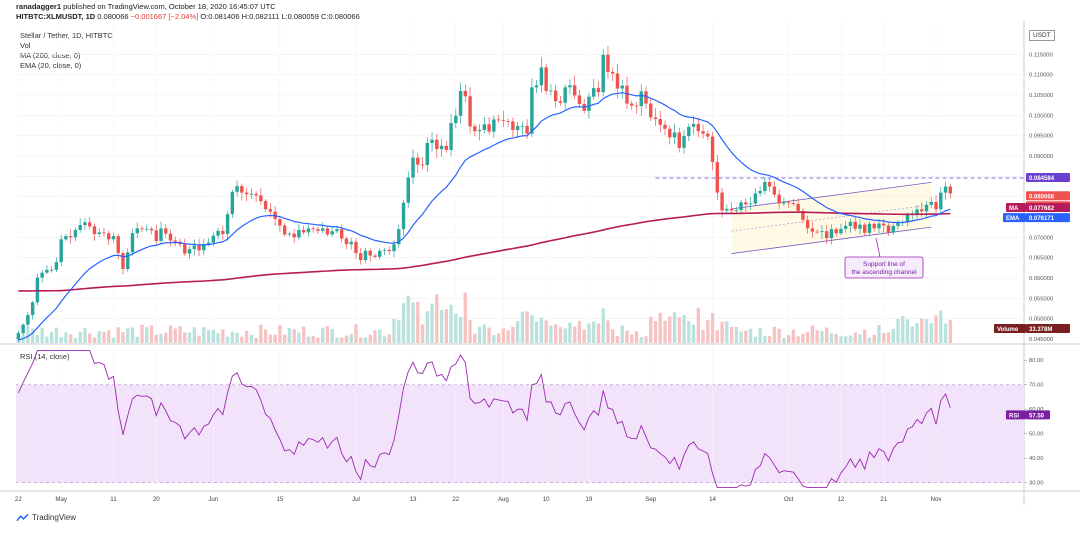 The height and width of the screenshot is (533, 1080). Describe the element at coordinates (1036, 386) in the screenshot. I see `rsi-tick-label: 70.00` at that location.